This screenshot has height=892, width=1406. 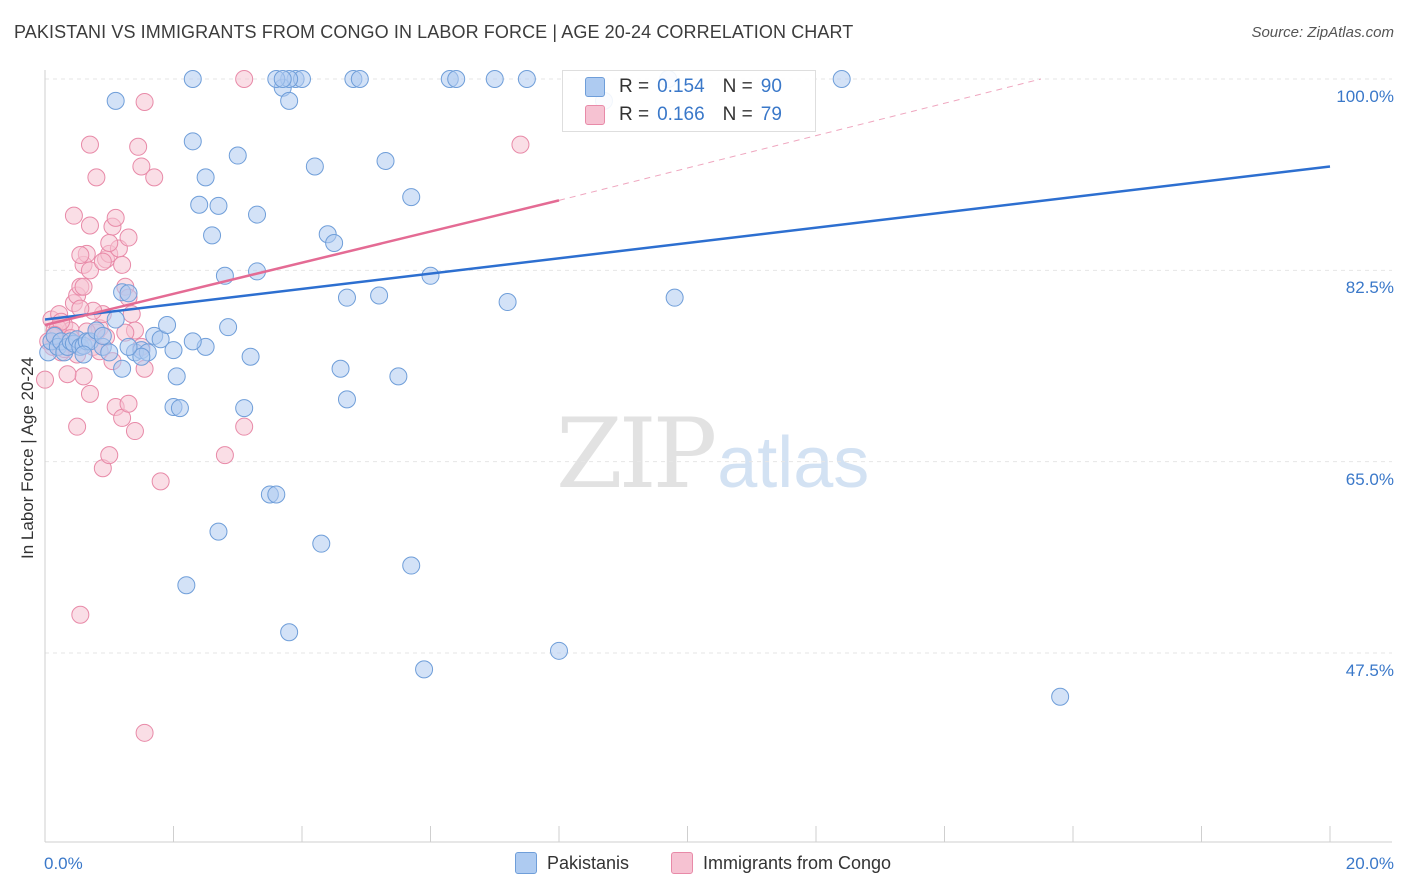 I want to click on y-tick-label: 82.5%, so click(x=1369, y=288).